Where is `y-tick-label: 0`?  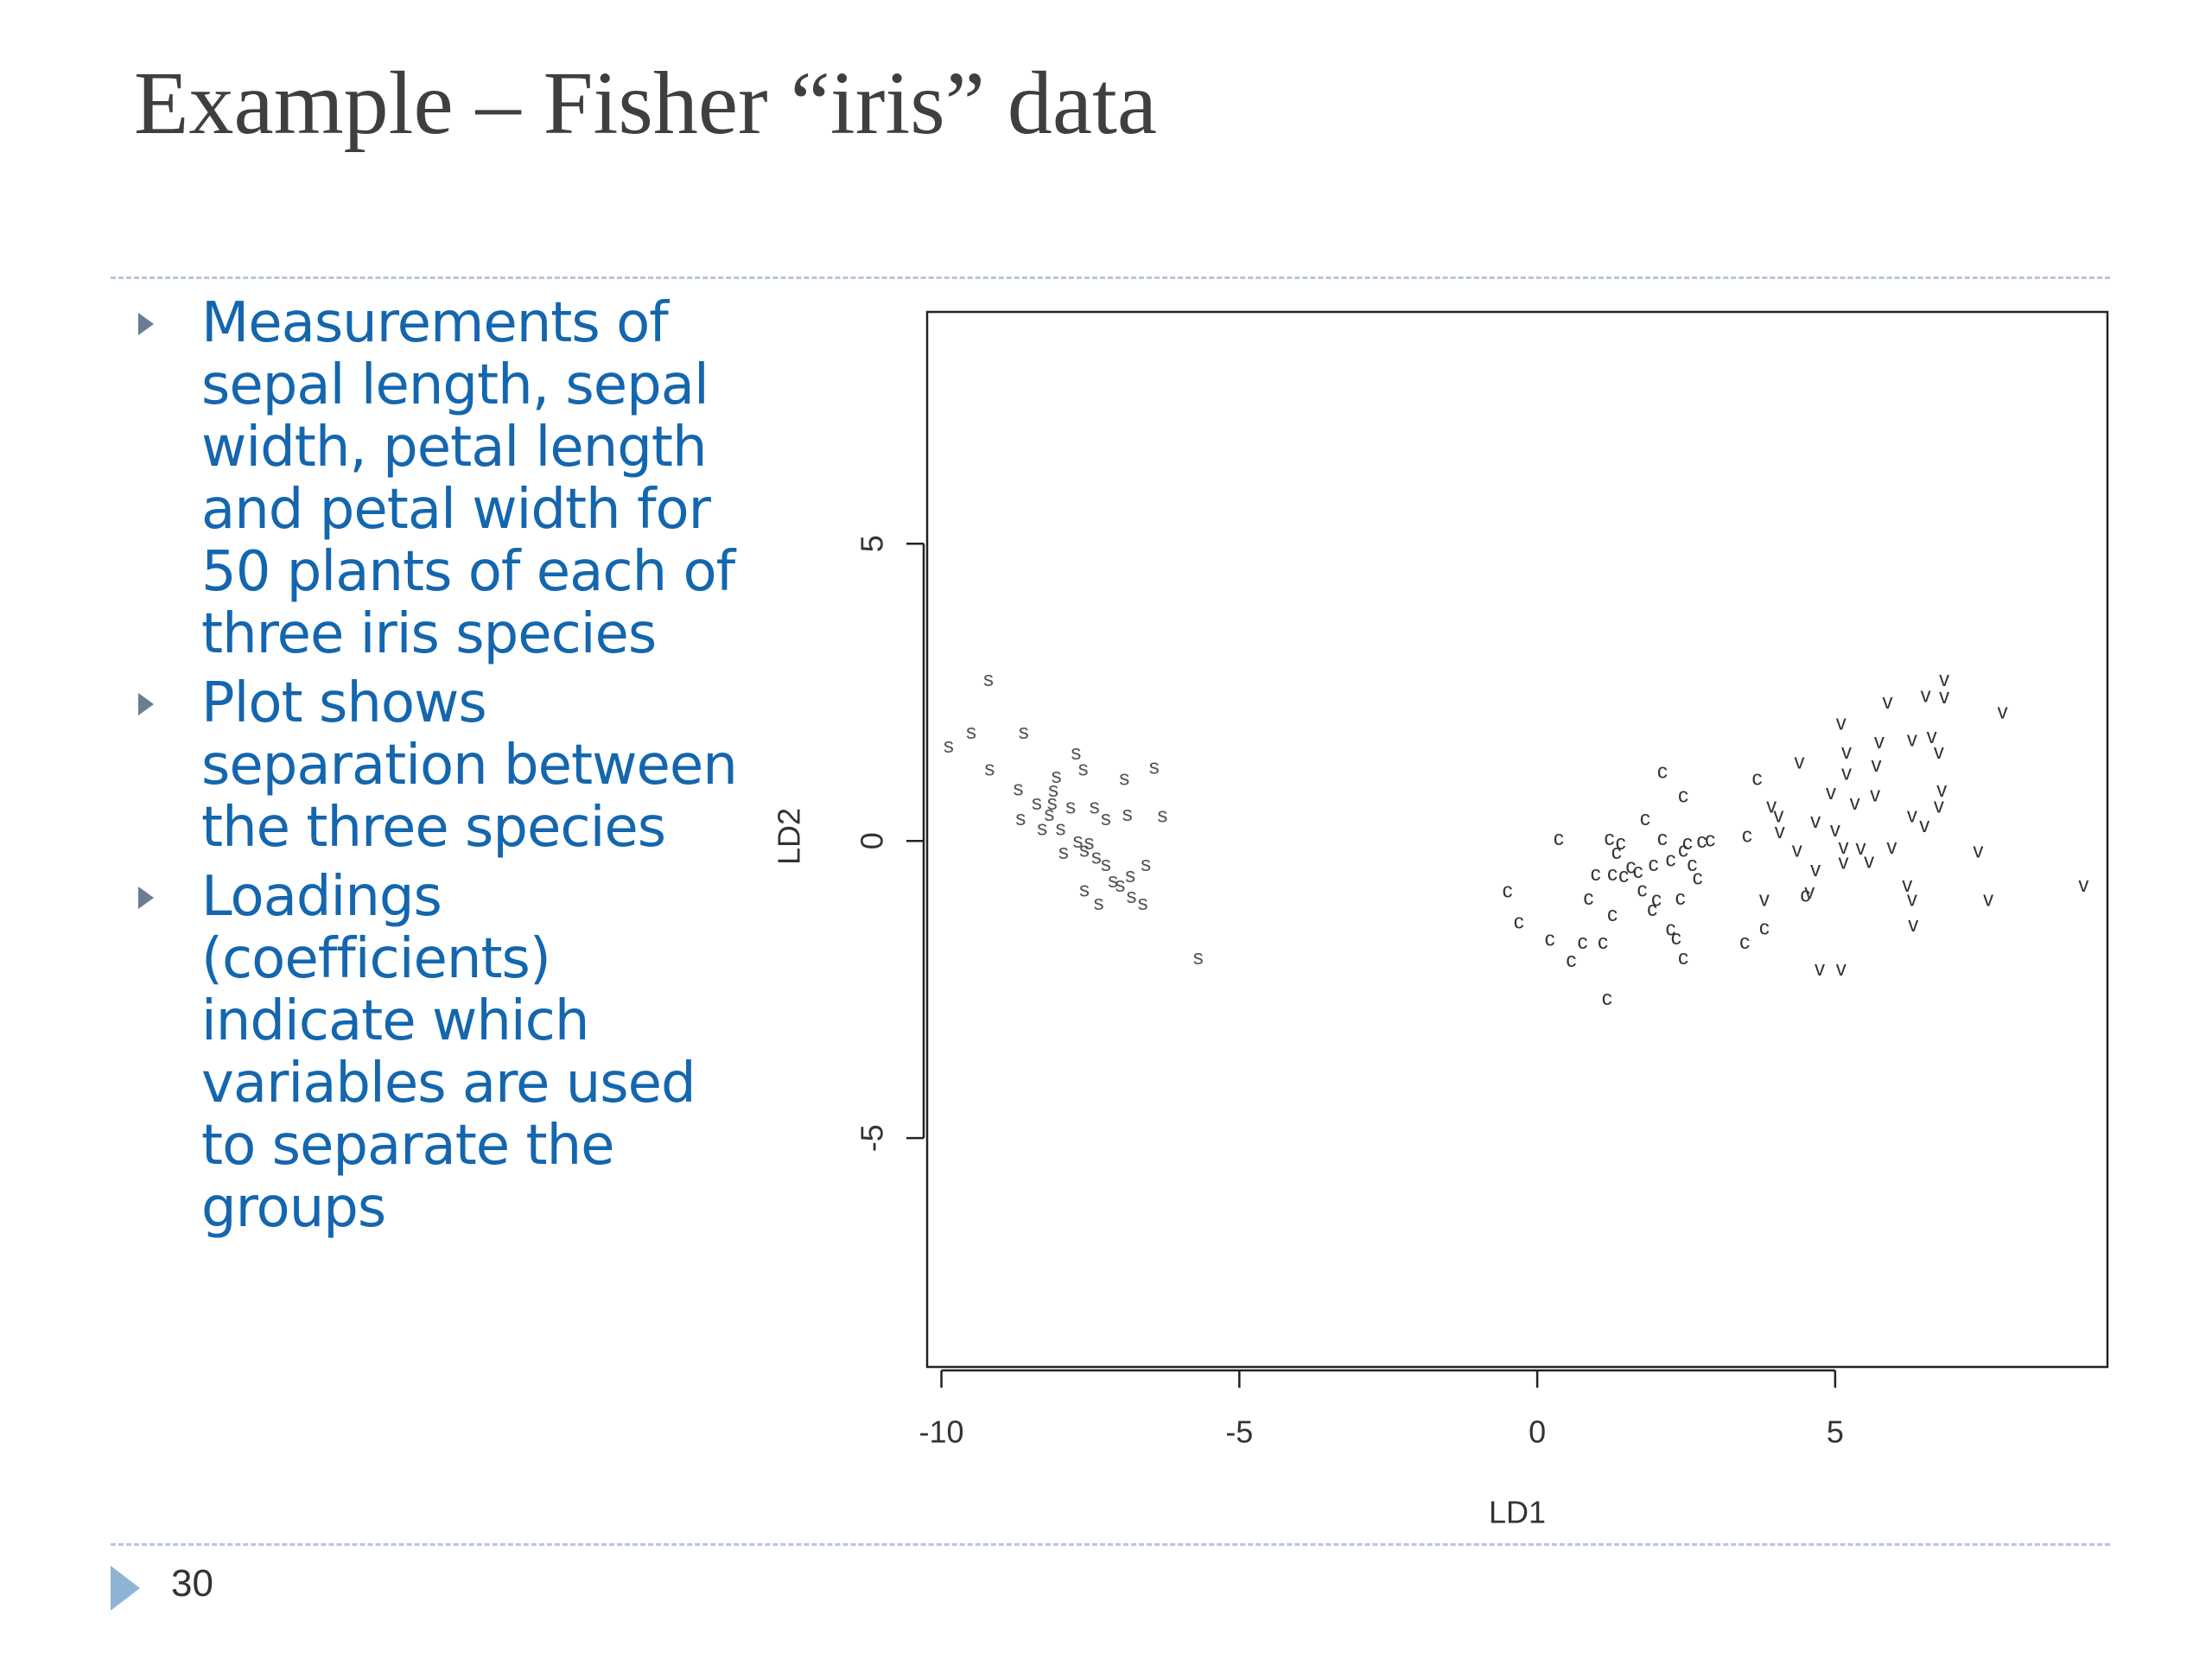 y-tick-label: 0 is located at coordinates (872, 840).